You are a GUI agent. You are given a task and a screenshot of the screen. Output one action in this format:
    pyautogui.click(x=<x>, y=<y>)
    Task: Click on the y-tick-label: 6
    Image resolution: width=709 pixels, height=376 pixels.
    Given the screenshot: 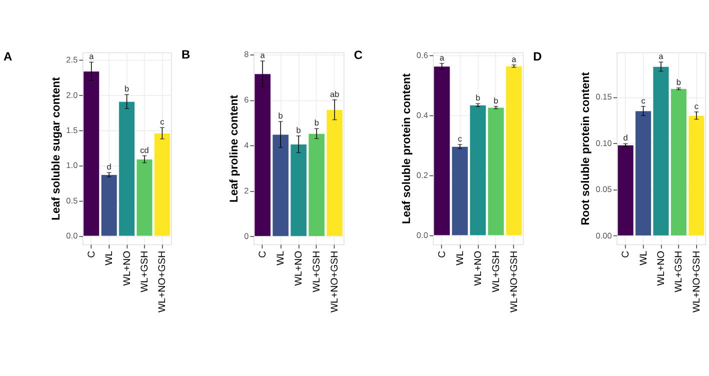 What is the action you would take?
    pyautogui.click(x=247, y=100)
    